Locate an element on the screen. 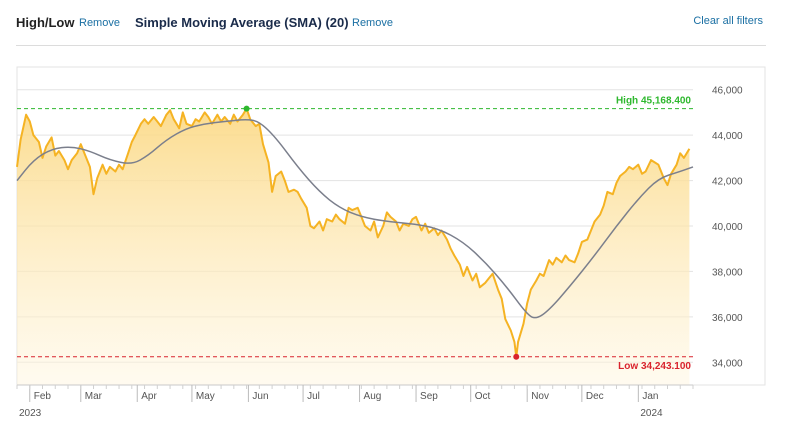  y-tick-label: 40,000 is located at coordinates (727, 227).